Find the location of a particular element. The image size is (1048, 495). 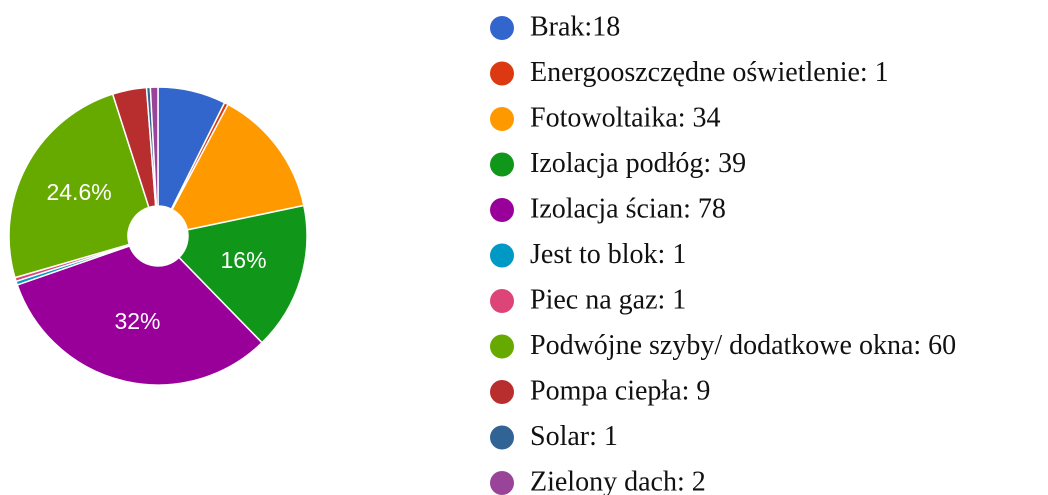

legend-label: Izolacja podłóg: 39 is located at coordinates (638, 163).